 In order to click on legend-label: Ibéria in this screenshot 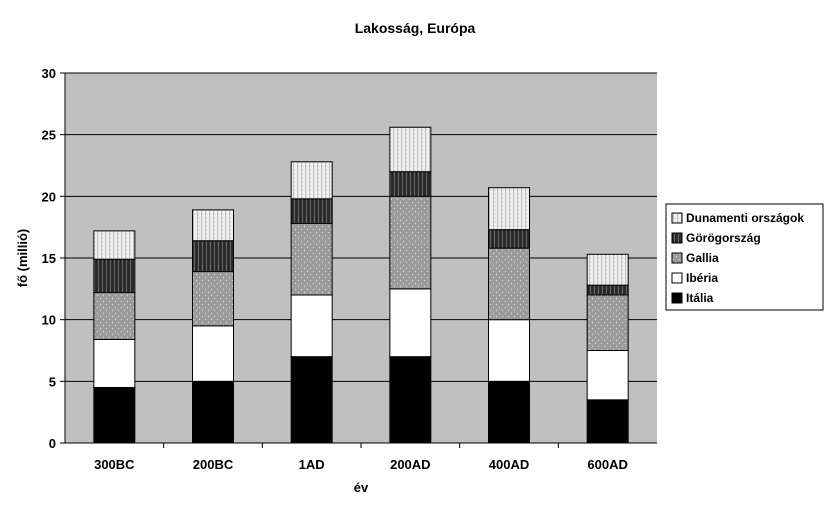, I will do `click(702, 278)`.